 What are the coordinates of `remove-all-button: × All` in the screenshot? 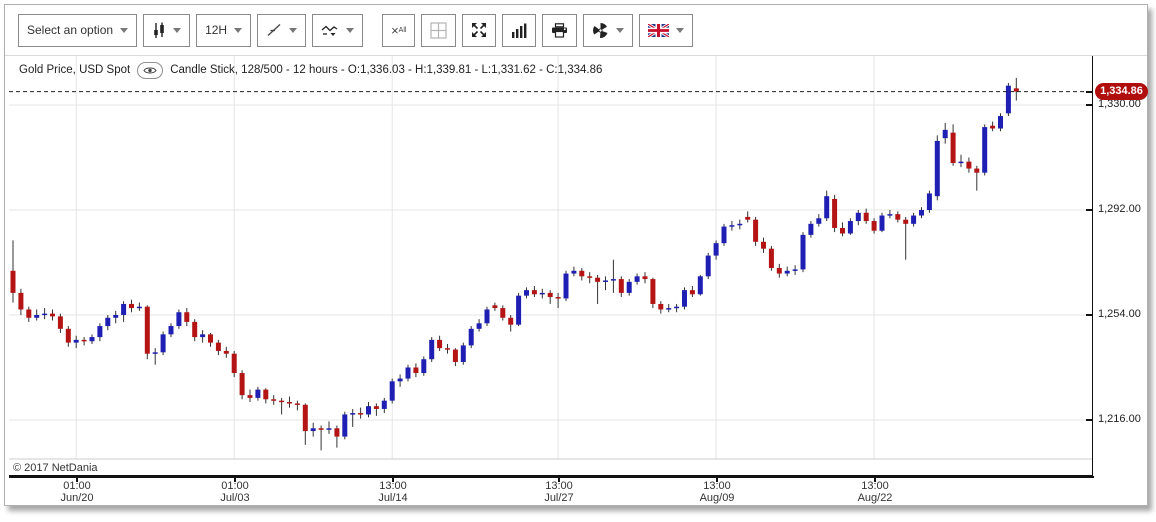 It's located at (399, 30).